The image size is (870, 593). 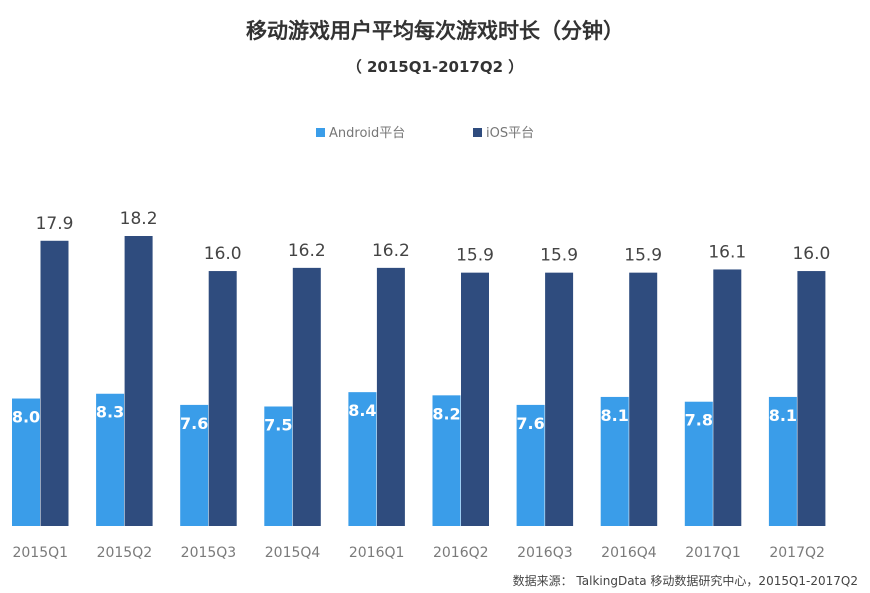 What do you see at coordinates (685, 580) in the screenshot?
I see `source-note: 数据来源： TalkingData 移动数据研究中心，2015Q1-2017Q2` at bounding box center [685, 580].